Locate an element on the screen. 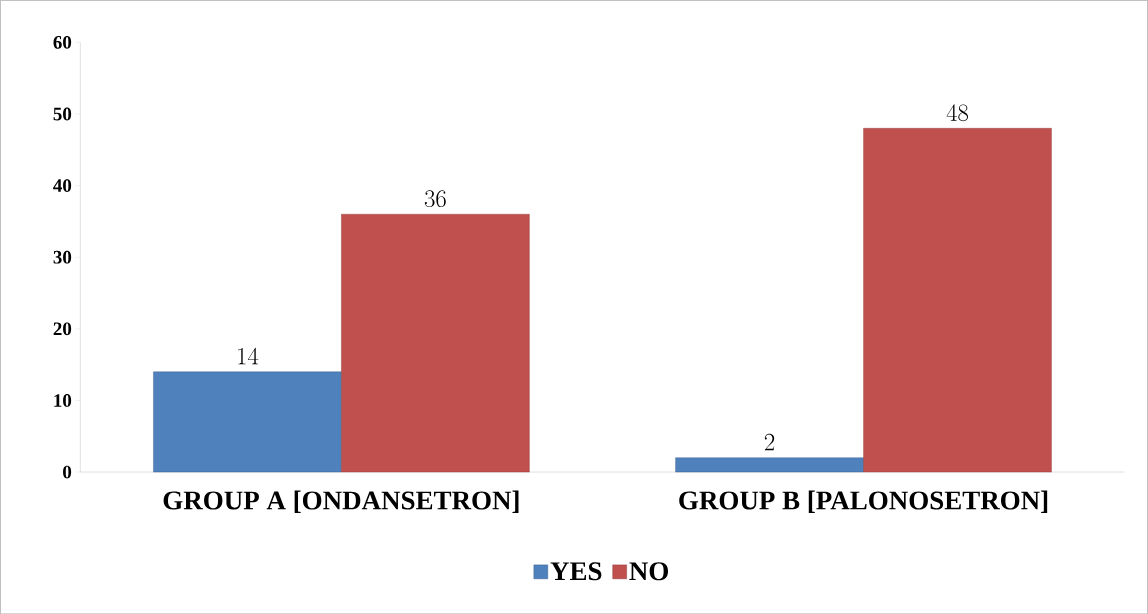 The image size is (1148, 614). data-label: 48 is located at coordinates (957, 113).